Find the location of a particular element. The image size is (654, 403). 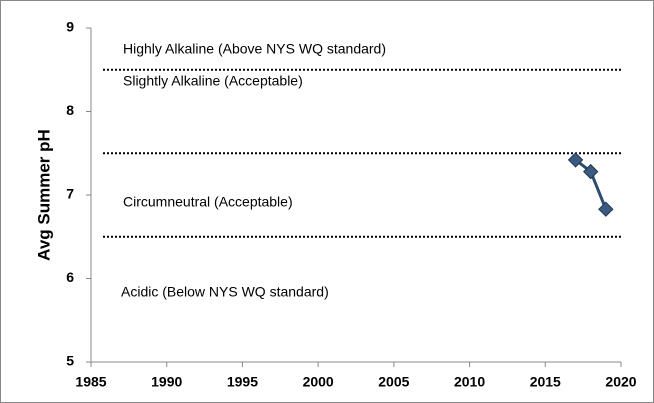

x-tick-label: 2015 is located at coordinates (545, 382).